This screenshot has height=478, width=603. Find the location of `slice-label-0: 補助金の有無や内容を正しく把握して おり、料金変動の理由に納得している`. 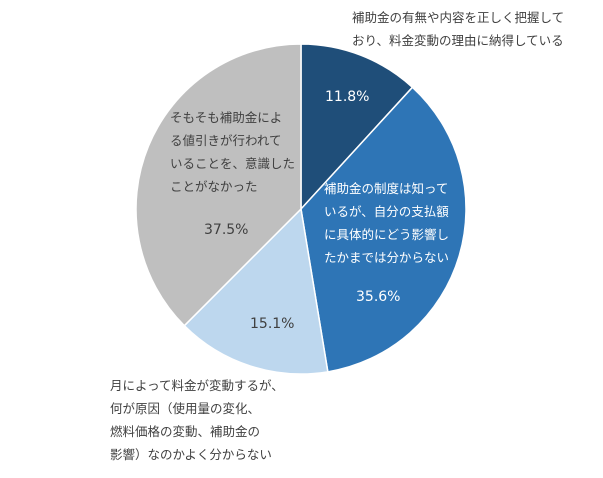

slice-label-0: 補助金の有無や内容を正しく把握して おり、料金変動の理由に納得している is located at coordinates (458, 29).